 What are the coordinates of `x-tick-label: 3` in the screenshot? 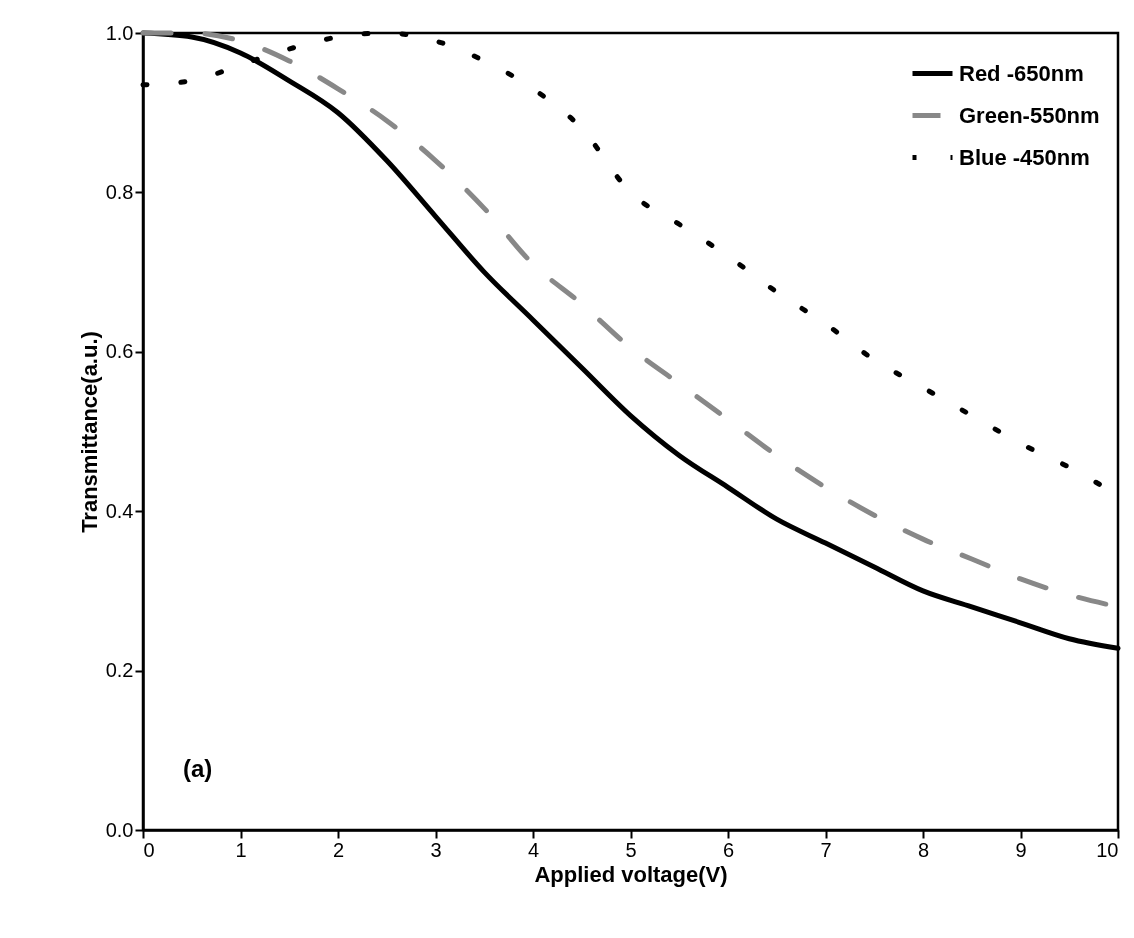 It's located at (436, 849).